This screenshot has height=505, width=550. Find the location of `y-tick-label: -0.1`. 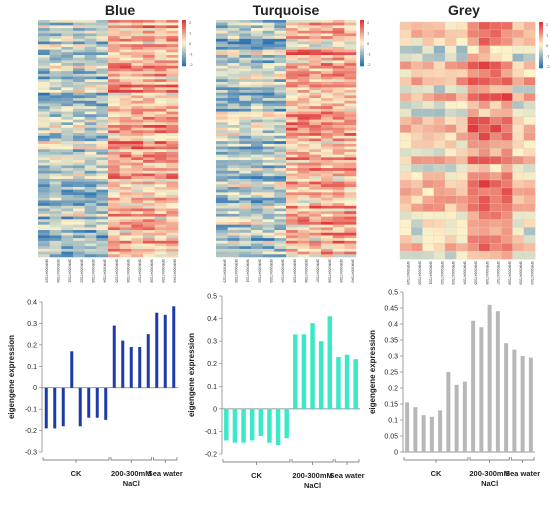

y-tick-label: -0.1 is located at coordinates (211, 432).